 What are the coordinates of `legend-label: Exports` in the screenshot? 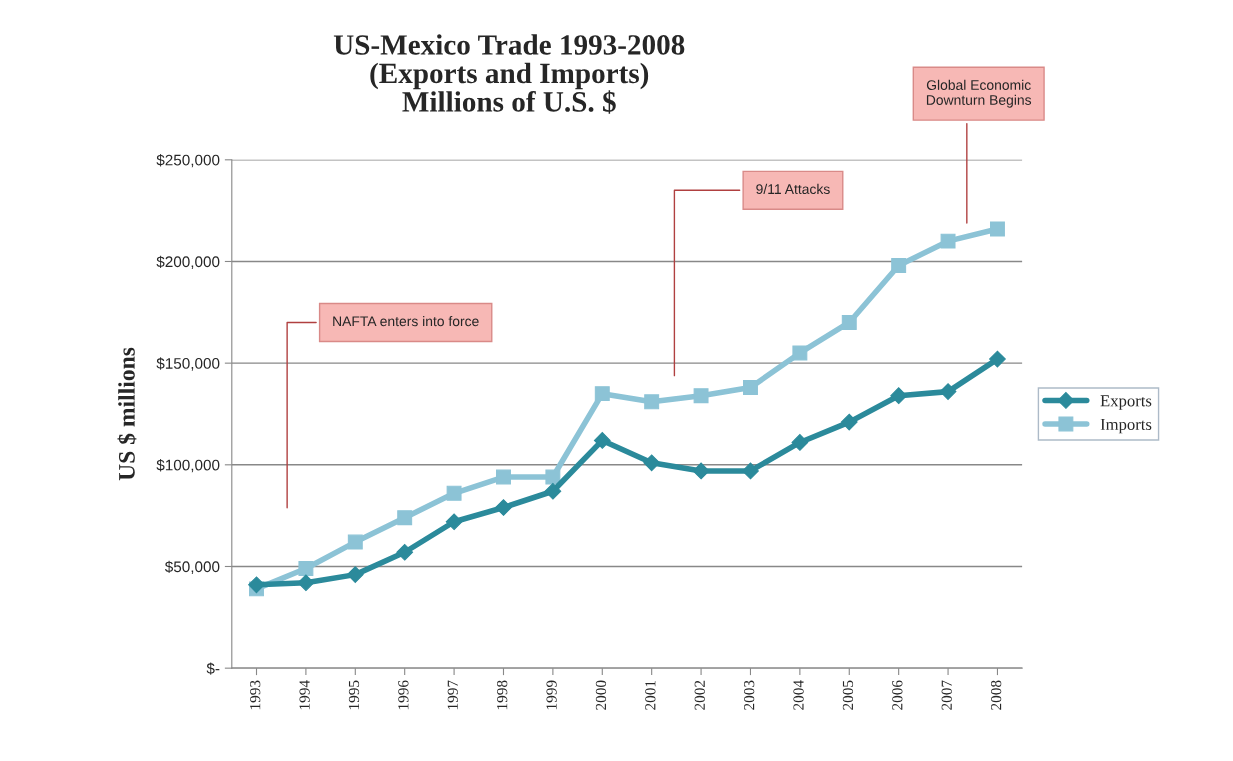 It's located at (1126, 402).